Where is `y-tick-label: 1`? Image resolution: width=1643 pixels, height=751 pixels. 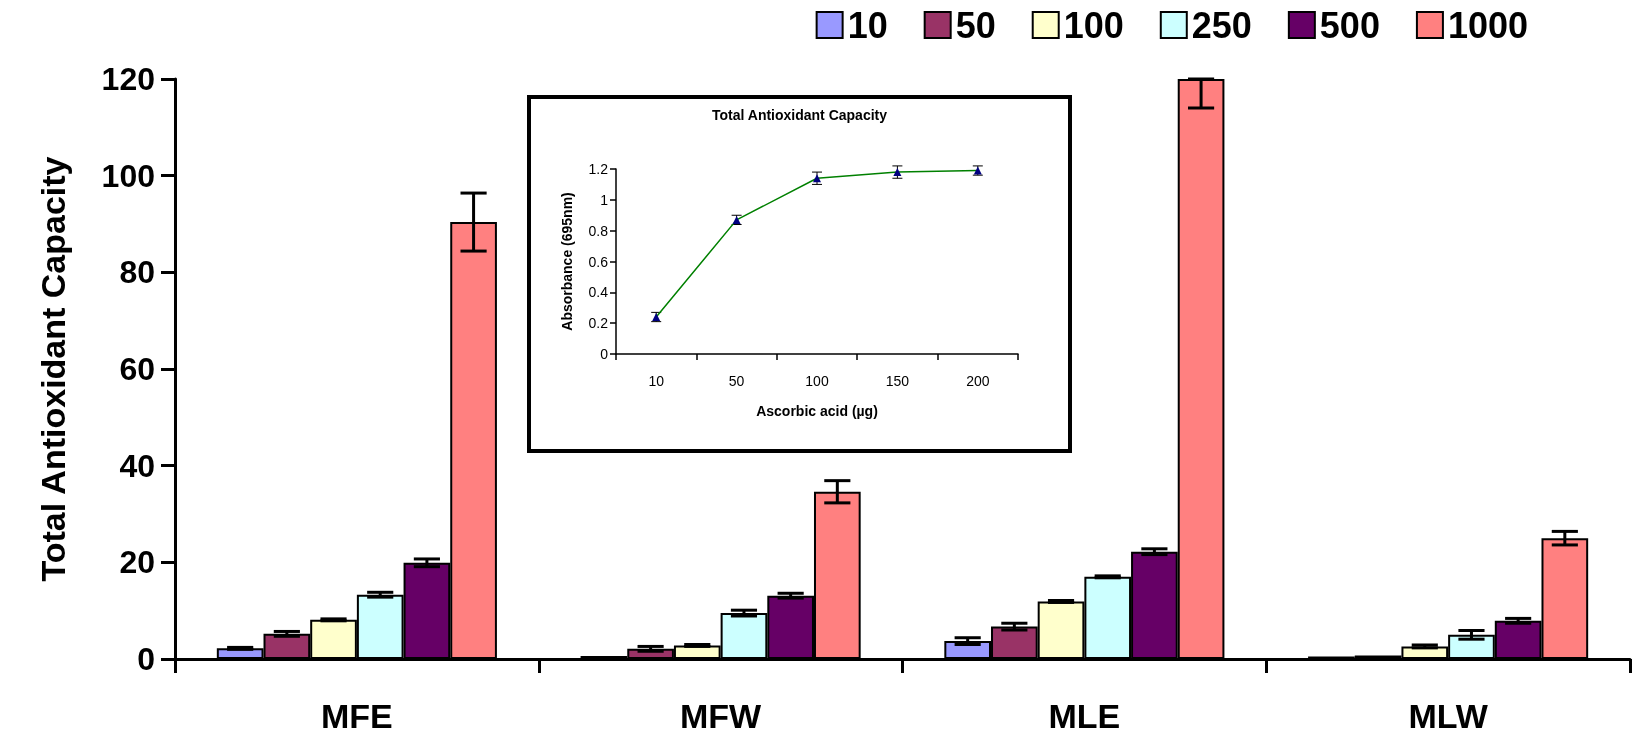
y-tick-label: 1 is located at coordinates (604, 199).